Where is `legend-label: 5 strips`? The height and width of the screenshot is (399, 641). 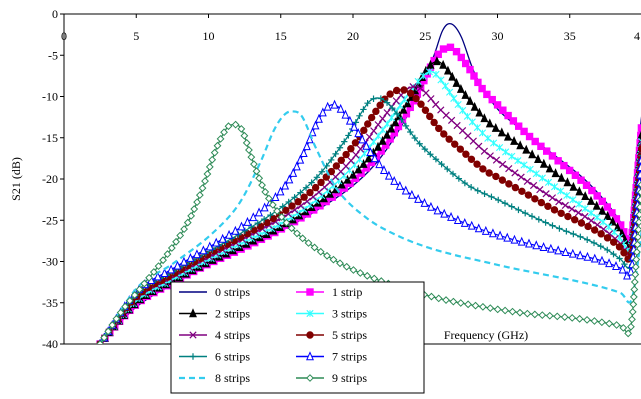 legend-label: 5 strips is located at coordinates (349, 335).